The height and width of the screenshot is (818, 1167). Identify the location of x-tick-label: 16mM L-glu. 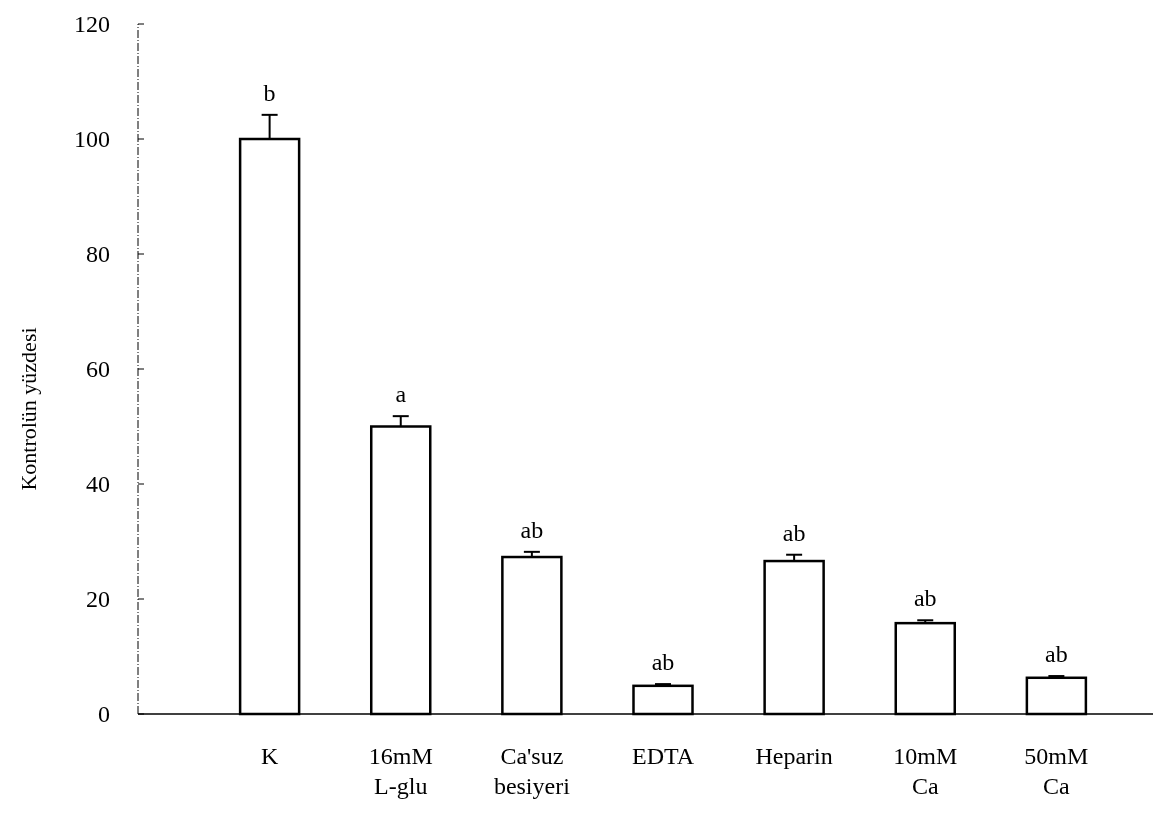
(400, 771).